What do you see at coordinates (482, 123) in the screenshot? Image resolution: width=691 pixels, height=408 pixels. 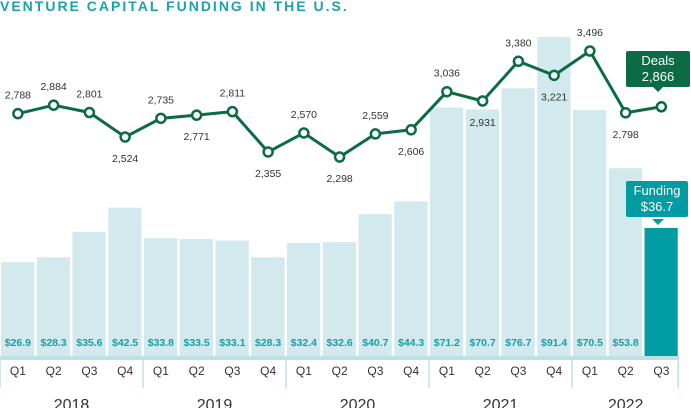 I see `deals-value-label: 2,931` at bounding box center [482, 123].